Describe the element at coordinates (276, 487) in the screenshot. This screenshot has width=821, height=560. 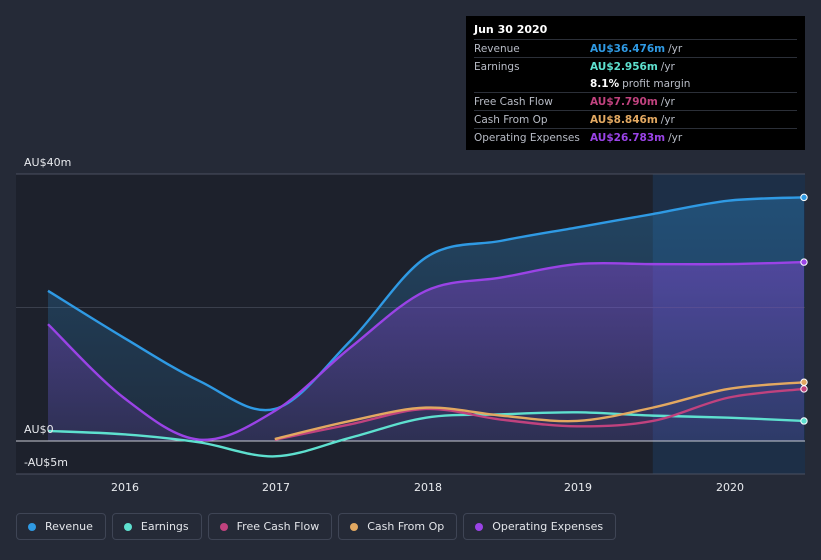
I see `x-tick-label-2017: 2017` at that location.